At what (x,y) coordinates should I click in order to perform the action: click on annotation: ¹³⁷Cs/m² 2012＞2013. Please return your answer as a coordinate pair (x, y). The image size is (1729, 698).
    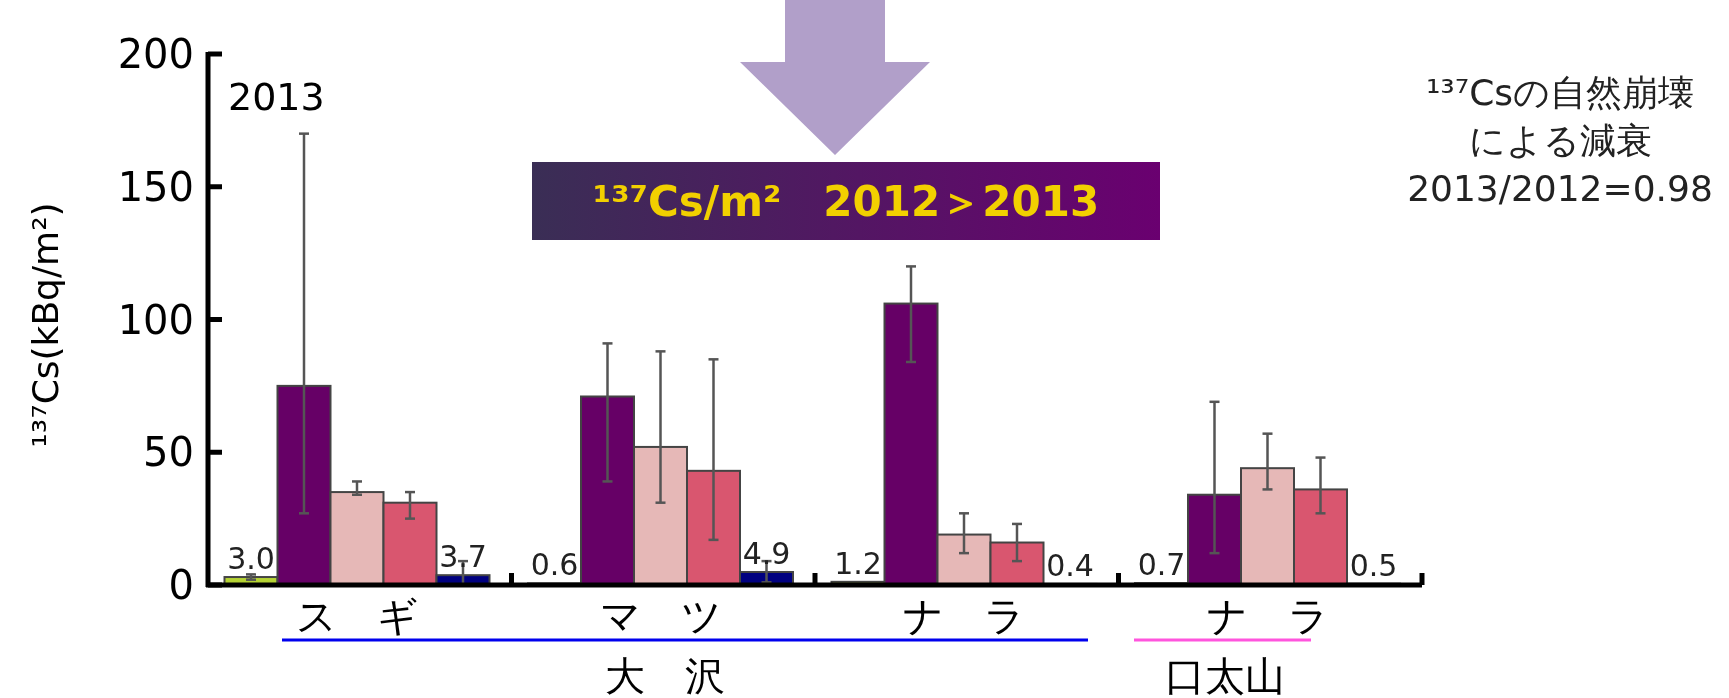
    Looking at the image, I should click on (846, 201).